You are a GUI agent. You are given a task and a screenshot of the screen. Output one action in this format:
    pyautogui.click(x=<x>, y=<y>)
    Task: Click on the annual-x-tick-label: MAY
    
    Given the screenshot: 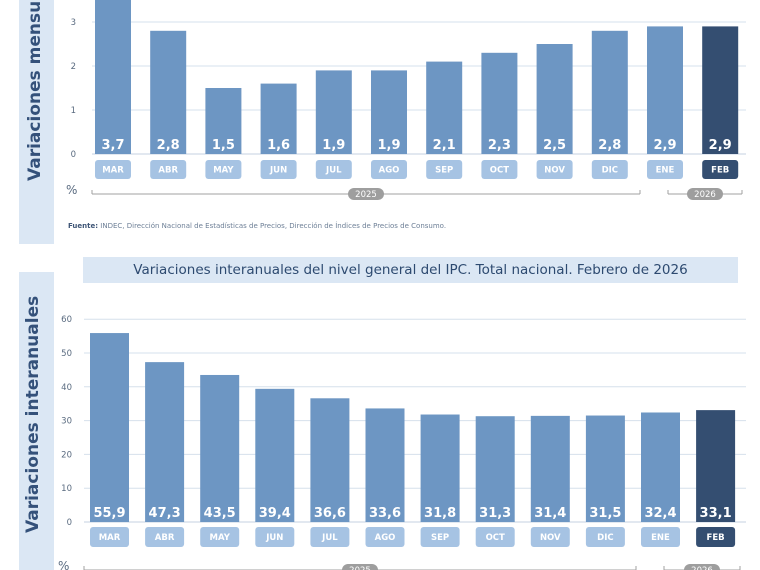 What is the action you would take?
    pyautogui.click(x=220, y=538)
    